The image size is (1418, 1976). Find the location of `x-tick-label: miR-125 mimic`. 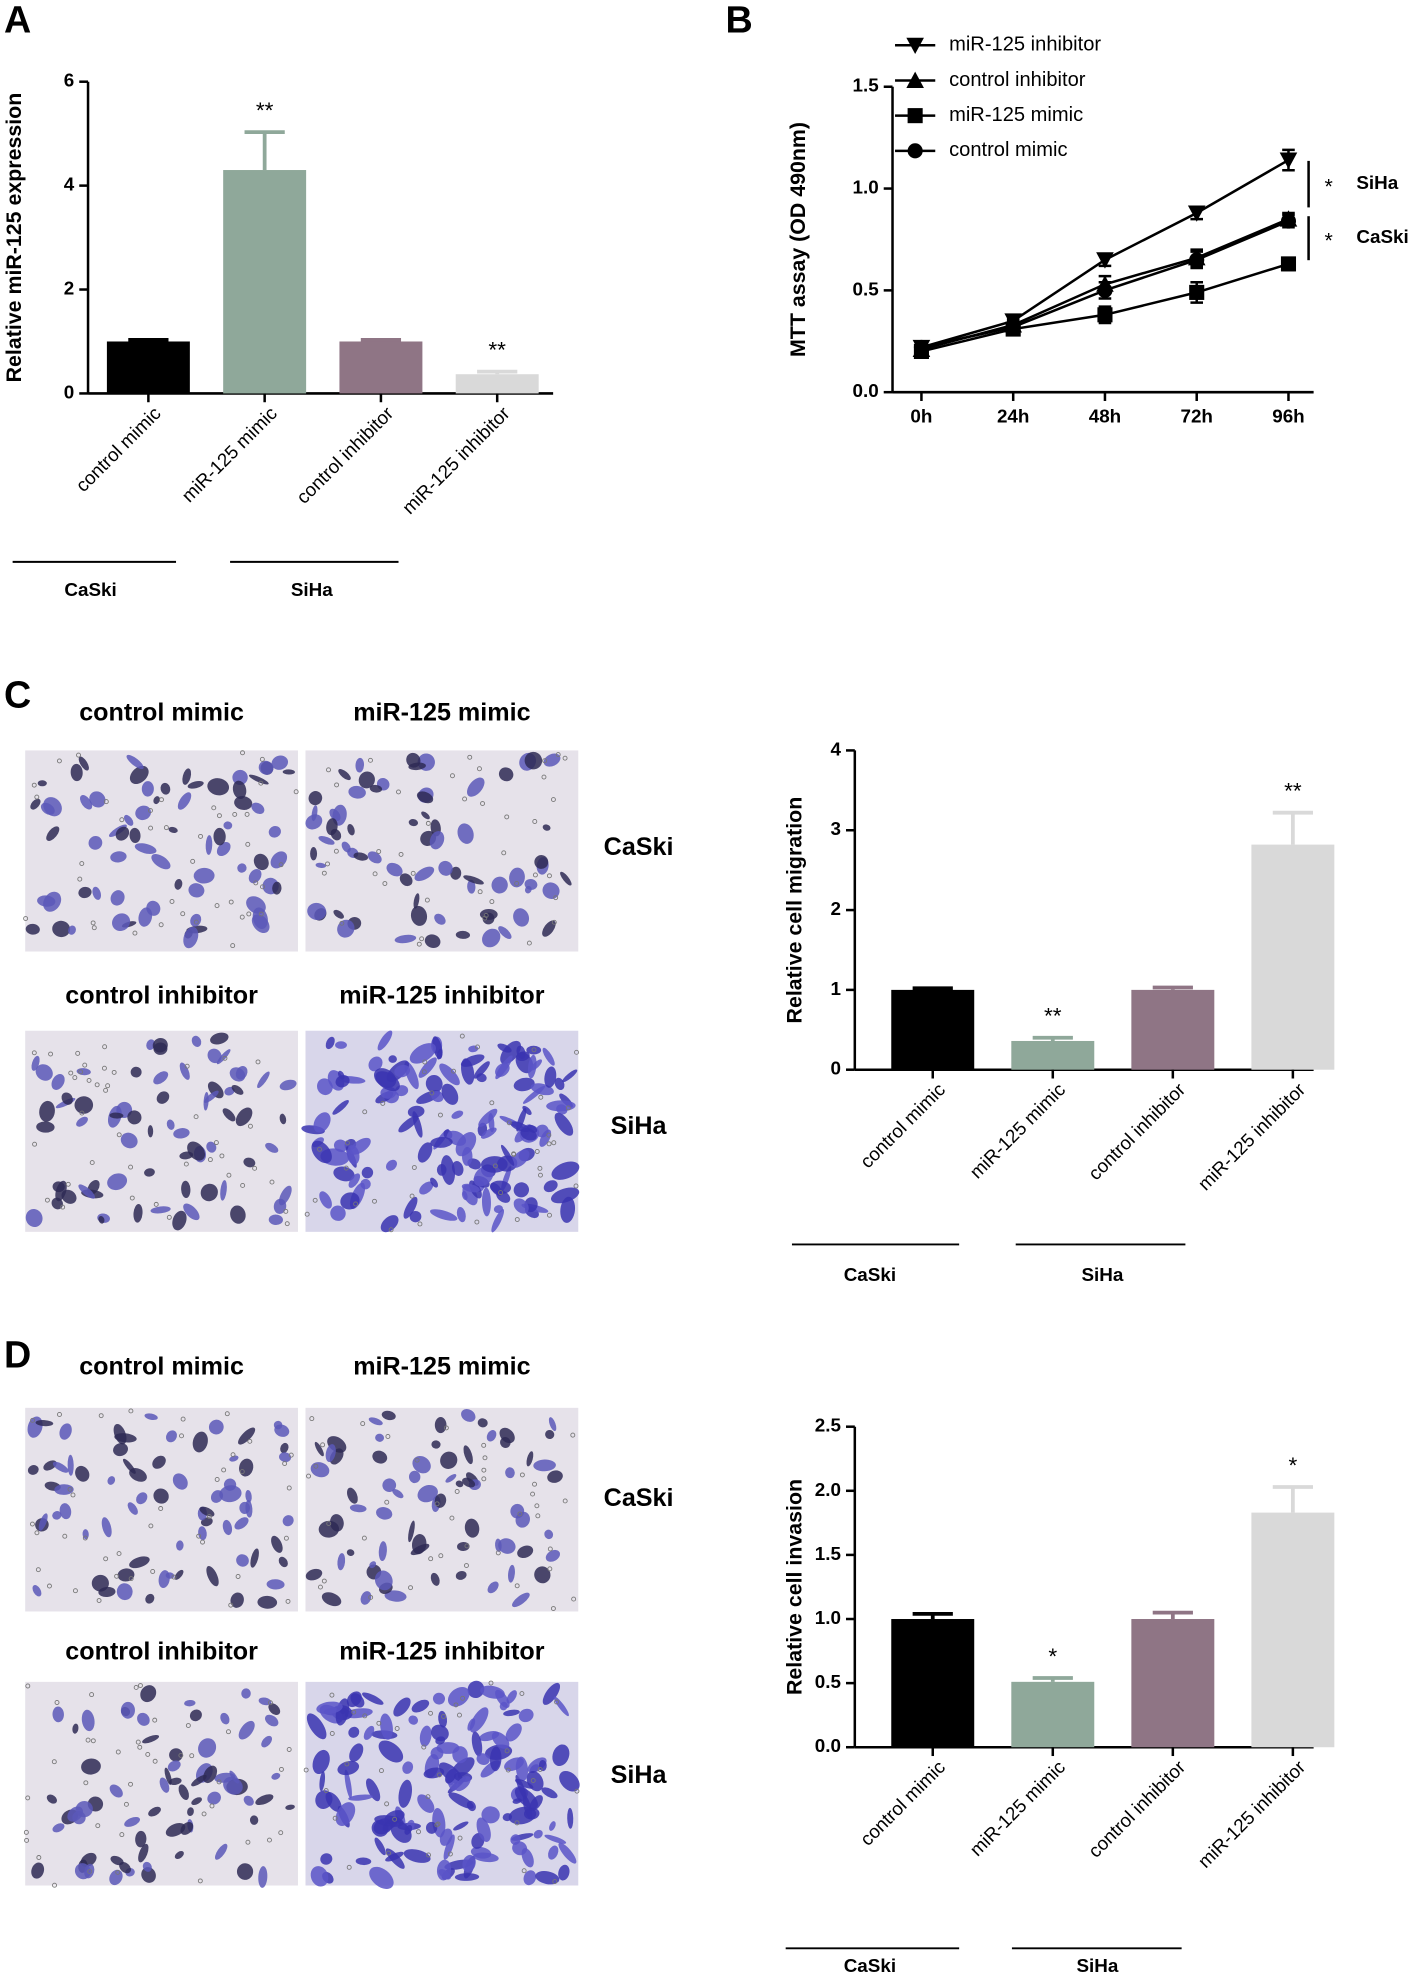

x-tick-label: miR-125 mimic is located at coordinates (229, 455).